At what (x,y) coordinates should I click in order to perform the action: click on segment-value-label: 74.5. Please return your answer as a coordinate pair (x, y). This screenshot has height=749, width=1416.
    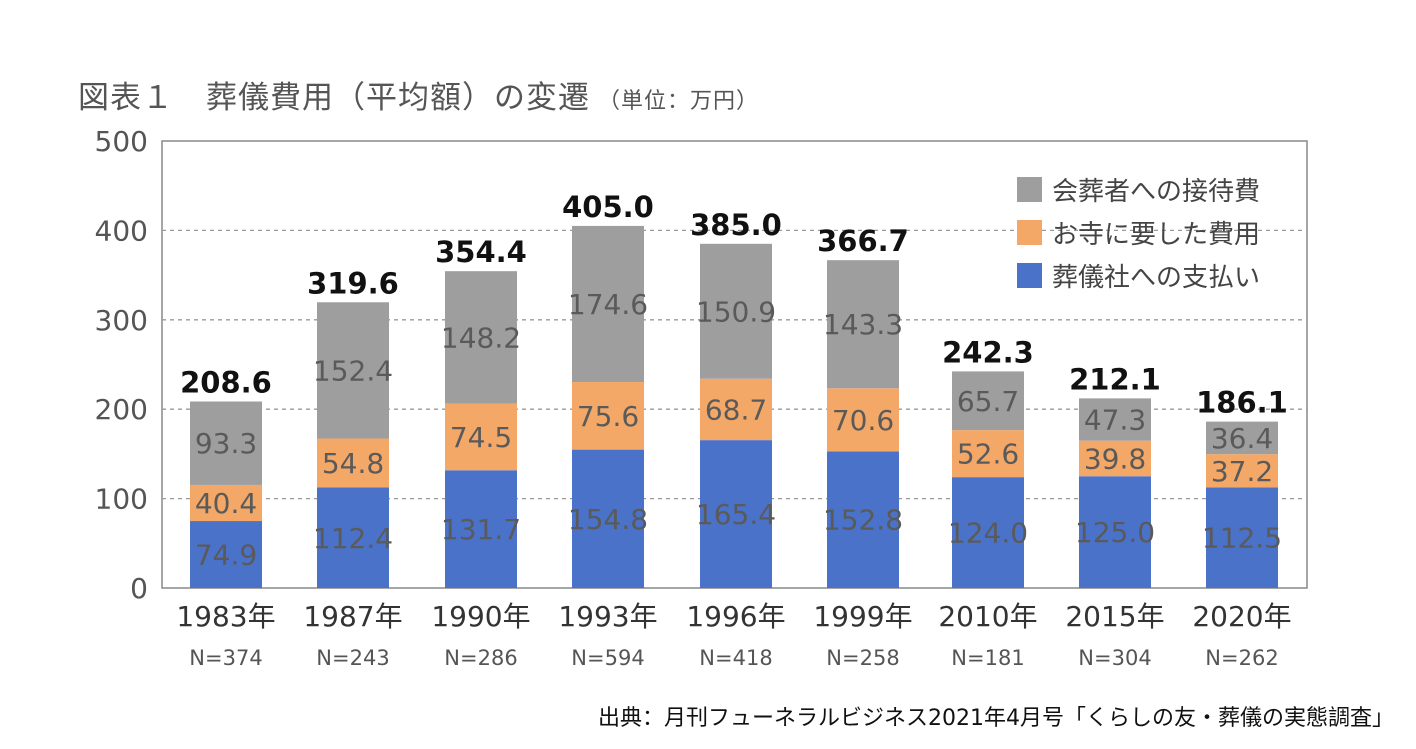
    Looking at the image, I should click on (481, 437).